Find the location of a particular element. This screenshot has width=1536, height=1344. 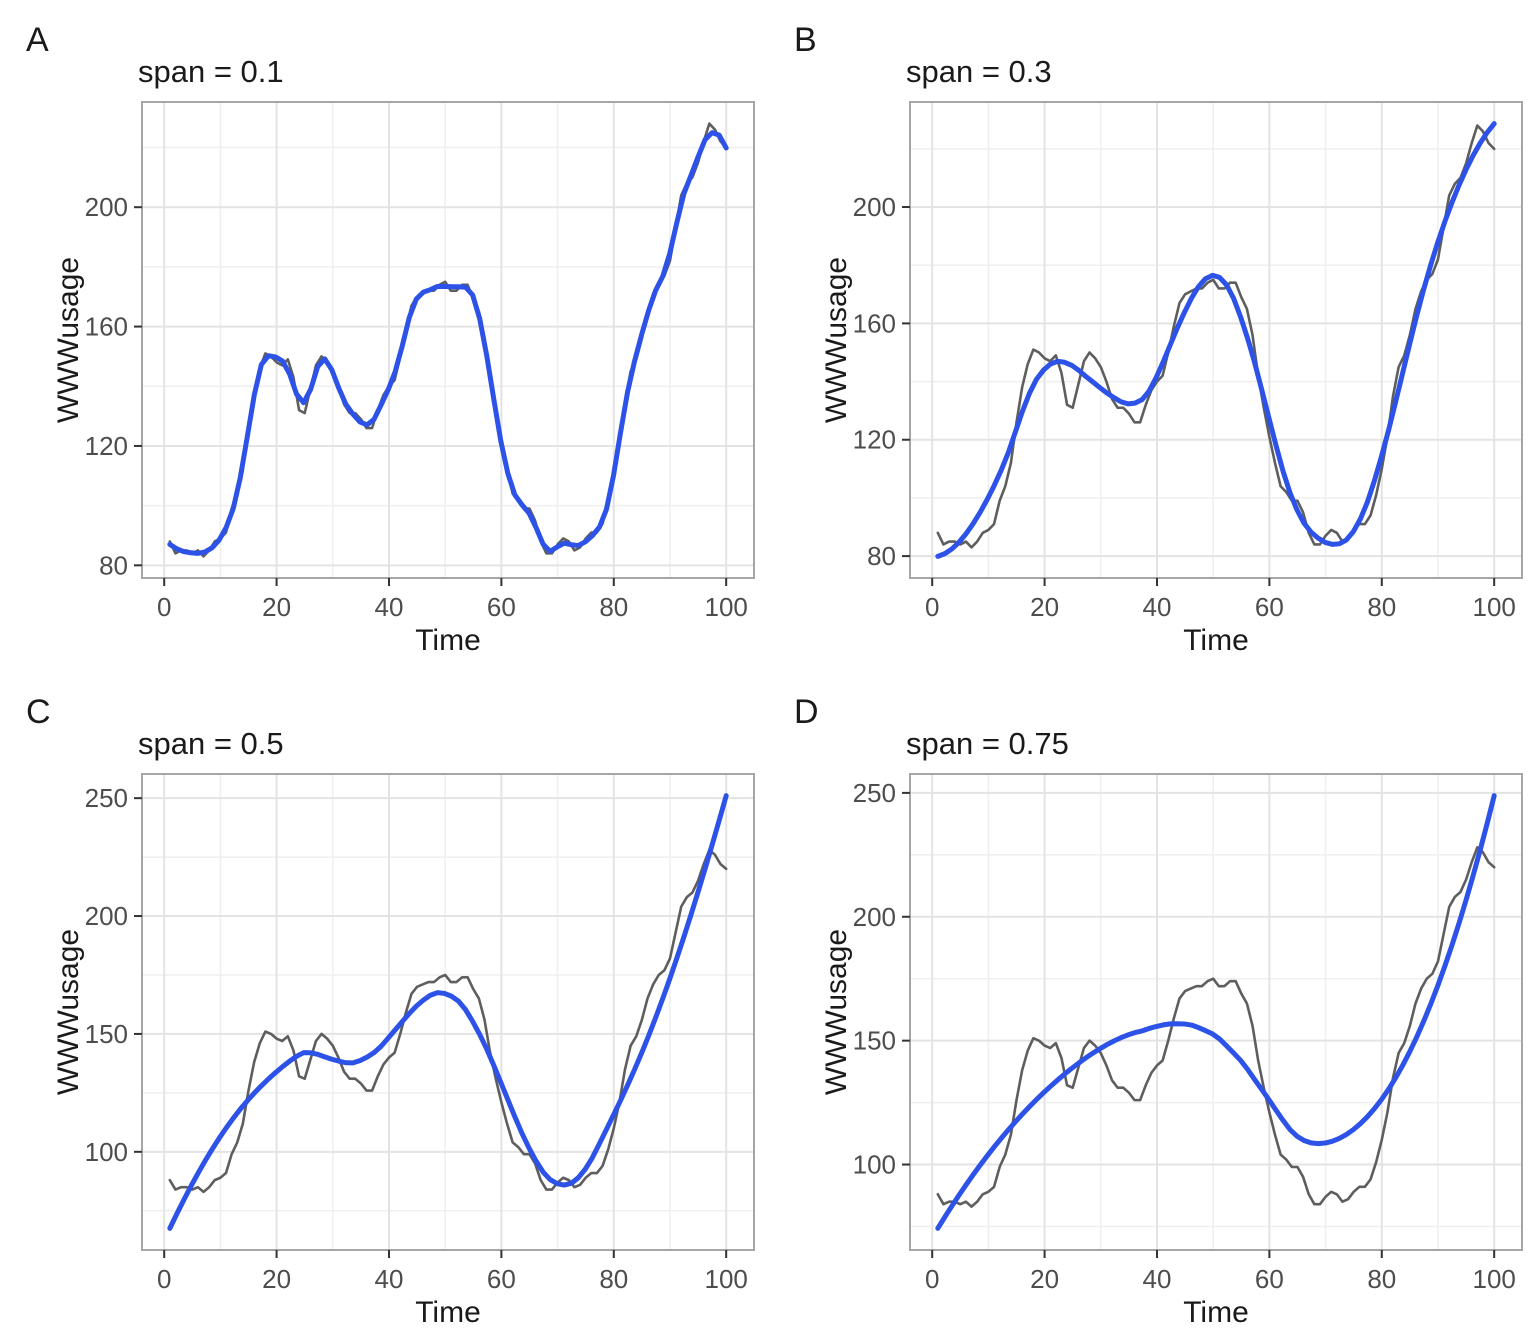

panel-d-tag: D is located at coordinates (806, 712).